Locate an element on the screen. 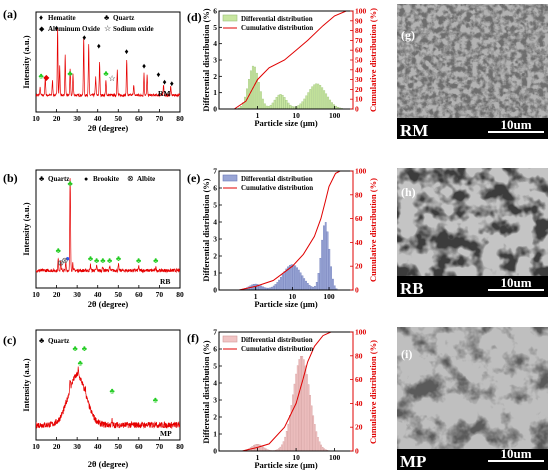 This screenshot has height=476, width=550. legend-aluminum-oxide-label: Aluminum Oxide is located at coordinates (74, 29).